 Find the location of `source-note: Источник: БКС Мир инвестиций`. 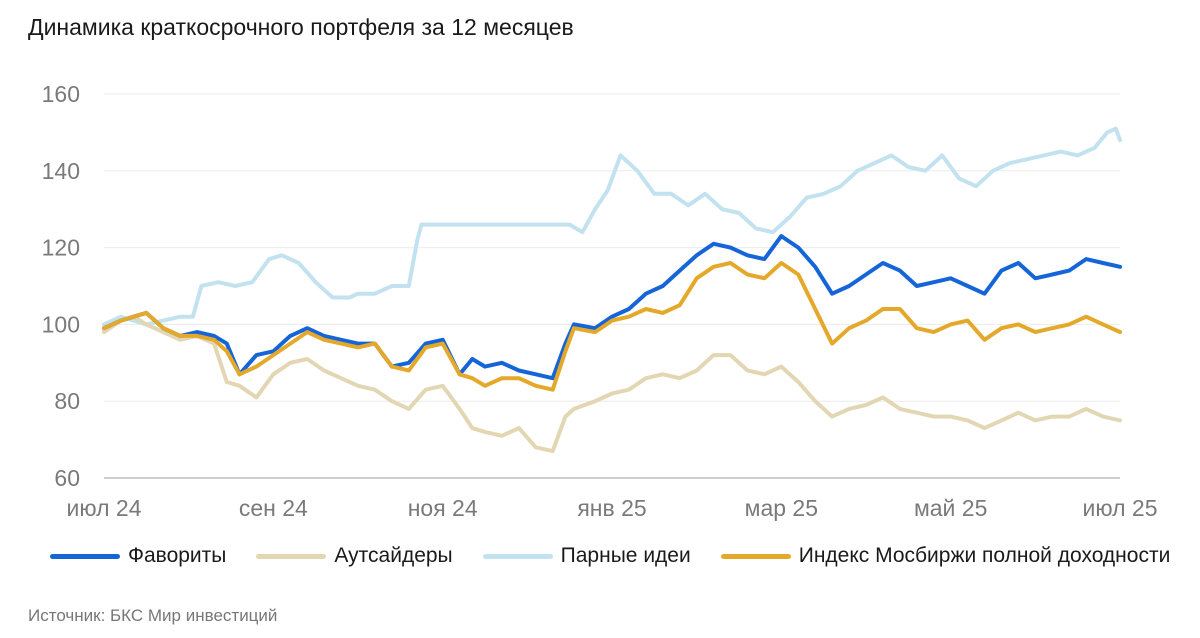

source-note: Источник: БКС Мир инвестиций is located at coordinates (153, 615).